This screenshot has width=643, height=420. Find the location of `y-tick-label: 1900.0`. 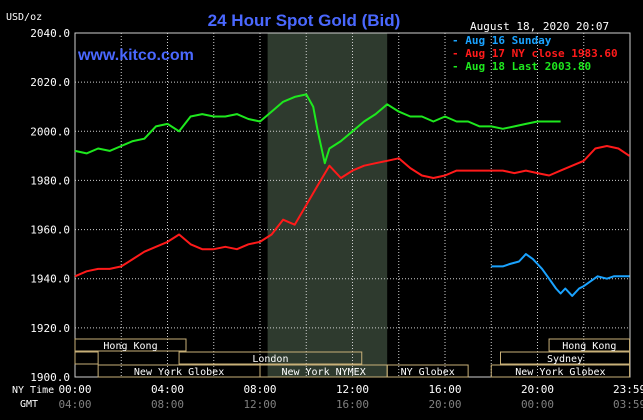

y-tick-label: 1900.0 is located at coordinates (50, 377).